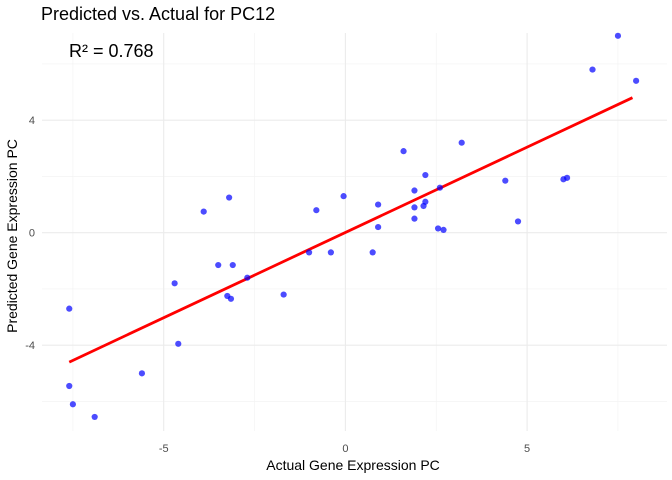 This screenshot has height=480, width=672. Describe the element at coordinates (164, 449) in the screenshot. I see `x-tick-label: -5` at that location.